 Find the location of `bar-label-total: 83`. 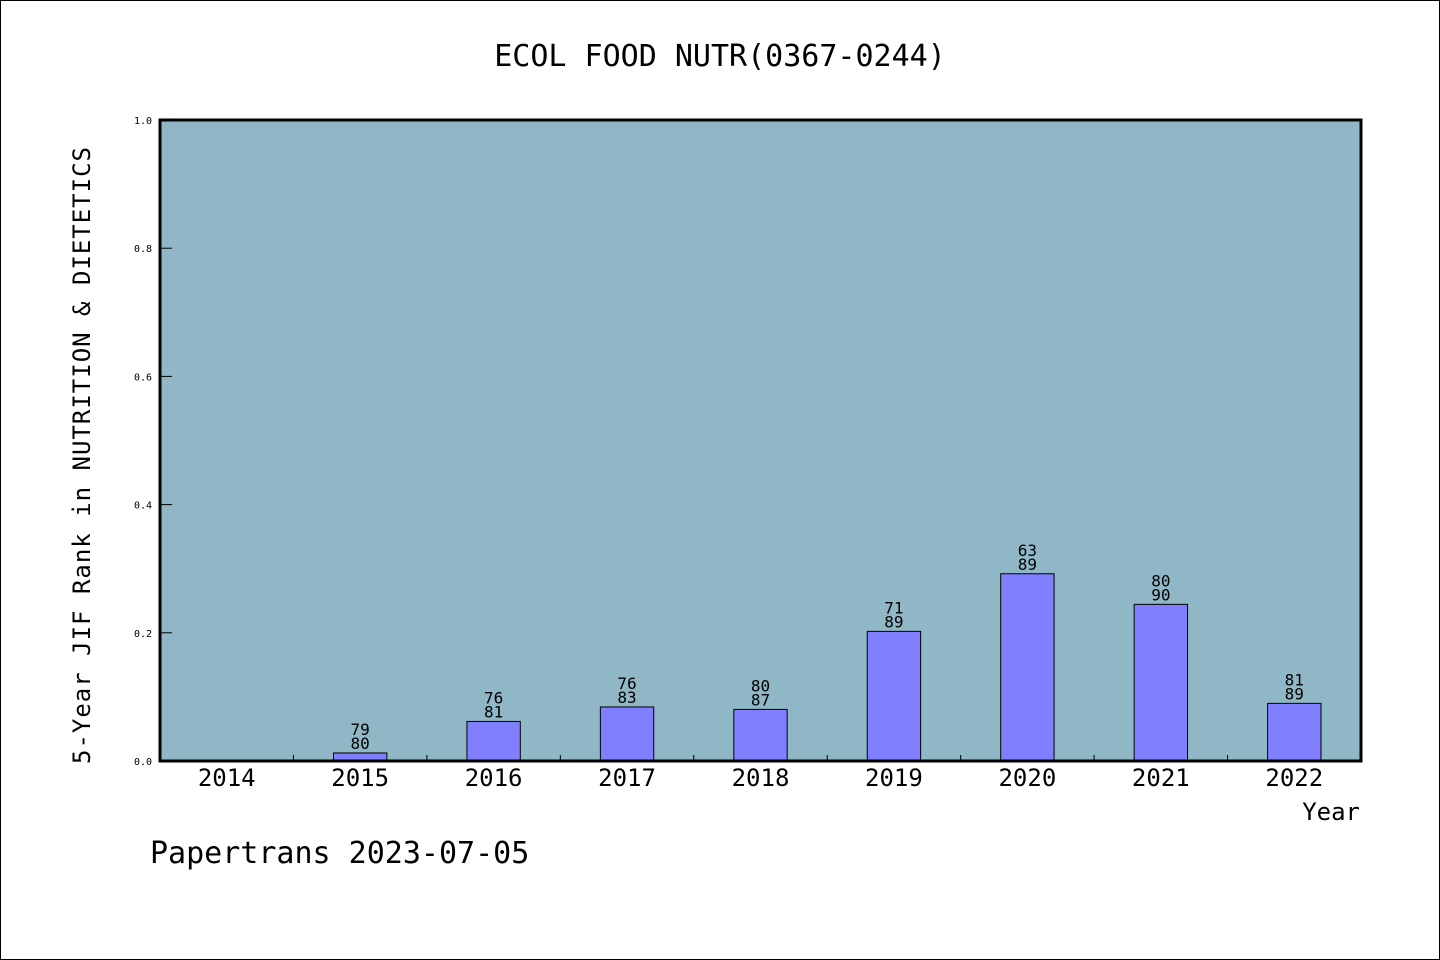

bar-label-total: 83 is located at coordinates (626, 697).